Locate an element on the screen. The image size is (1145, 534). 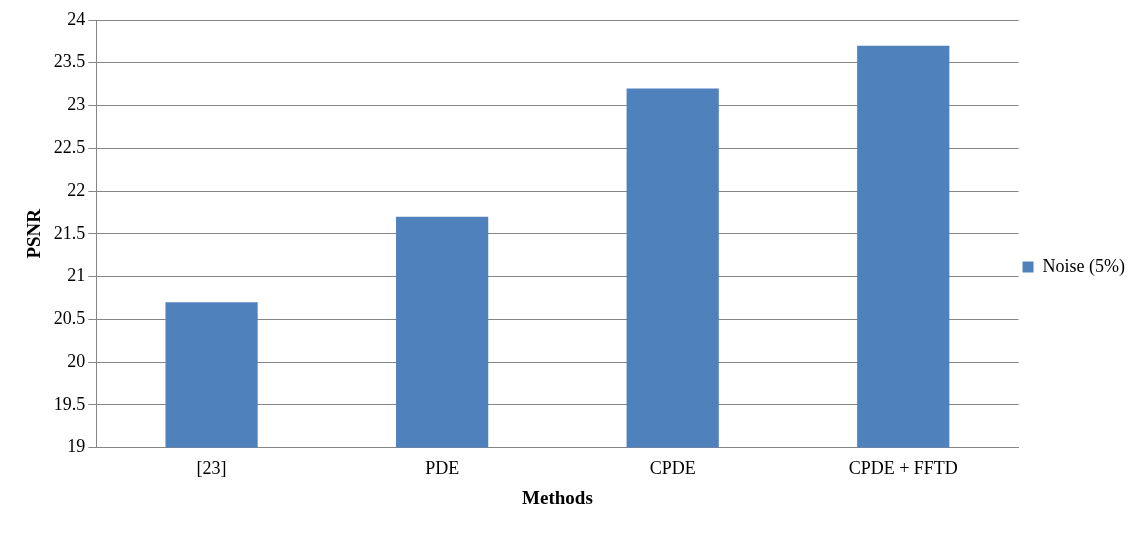
y-tick-label: 23 is located at coordinates (76, 104).